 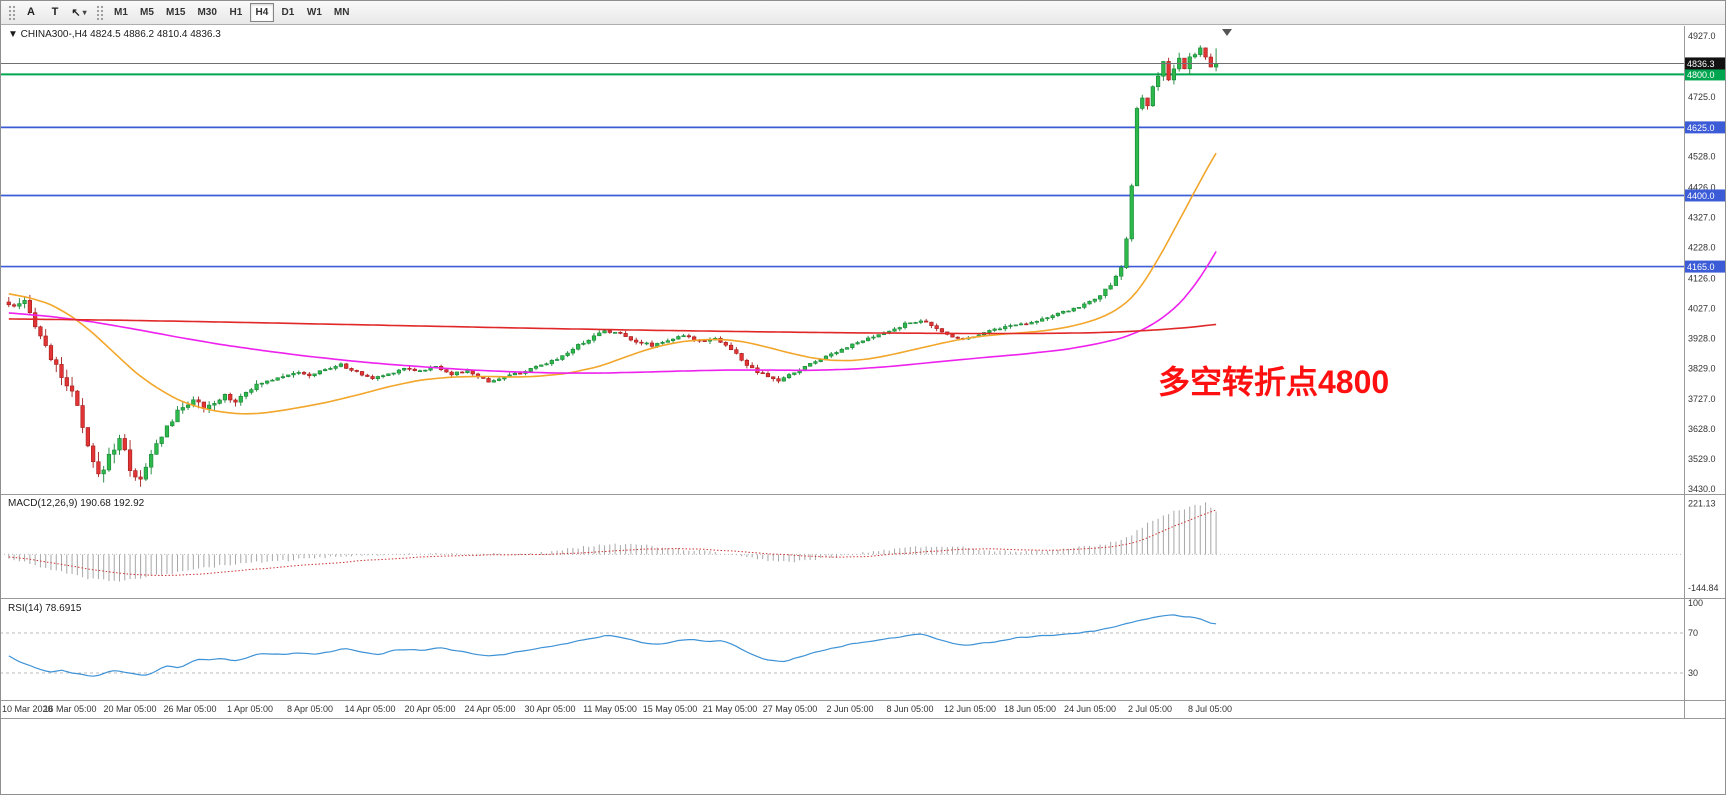 I want to click on price-tick: 3829.0, so click(x=1702, y=368).